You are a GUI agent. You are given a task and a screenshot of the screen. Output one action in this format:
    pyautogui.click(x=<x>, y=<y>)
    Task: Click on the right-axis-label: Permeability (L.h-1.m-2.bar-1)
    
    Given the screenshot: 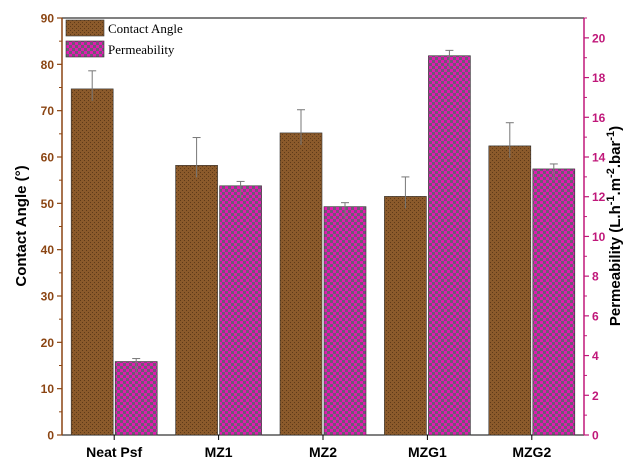 What is the action you would take?
    pyautogui.click(x=614, y=226)
    